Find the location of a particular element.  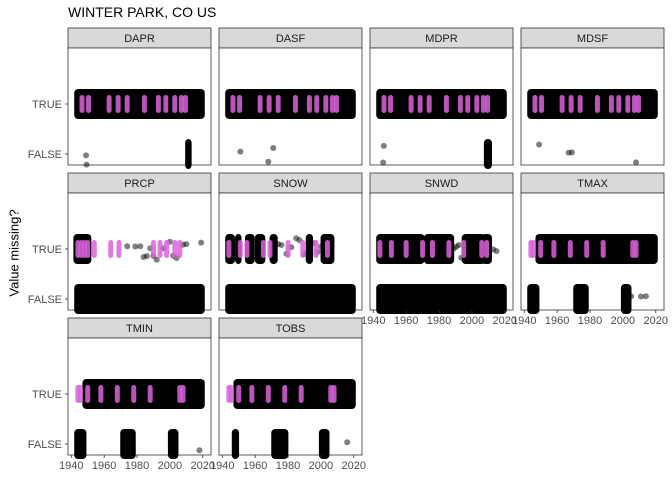

x-tick-label: 2020 is located at coordinates (505, 321).